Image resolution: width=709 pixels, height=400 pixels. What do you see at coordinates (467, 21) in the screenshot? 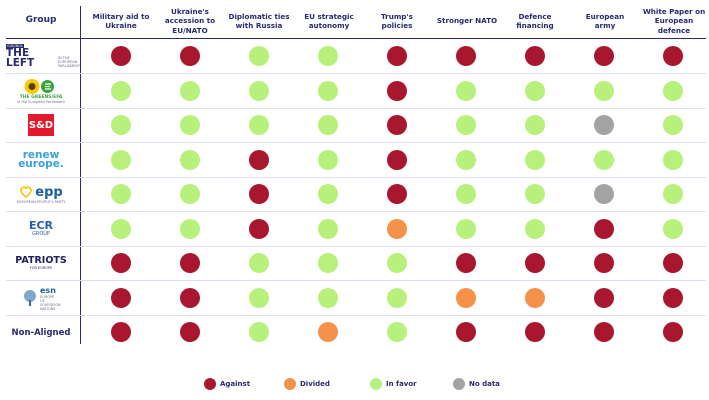
I see `column-header-stronger-nato: Stronger NATO` at bounding box center [467, 21].